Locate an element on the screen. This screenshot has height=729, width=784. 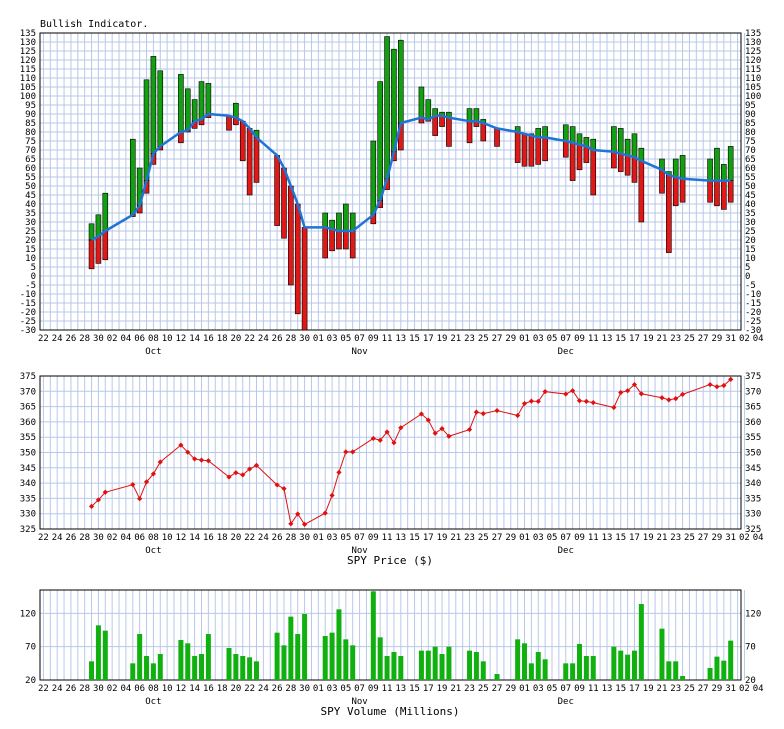
price-xtick-label: 18 is located at coordinates (222, 538).